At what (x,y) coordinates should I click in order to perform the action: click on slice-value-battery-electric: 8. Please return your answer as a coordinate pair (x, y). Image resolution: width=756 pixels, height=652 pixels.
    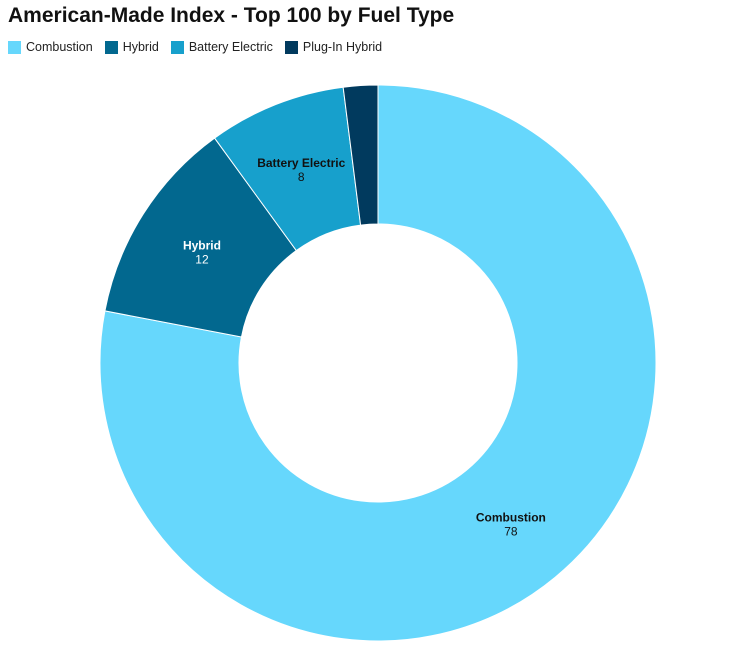
    Looking at the image, I should click on (301, 177).